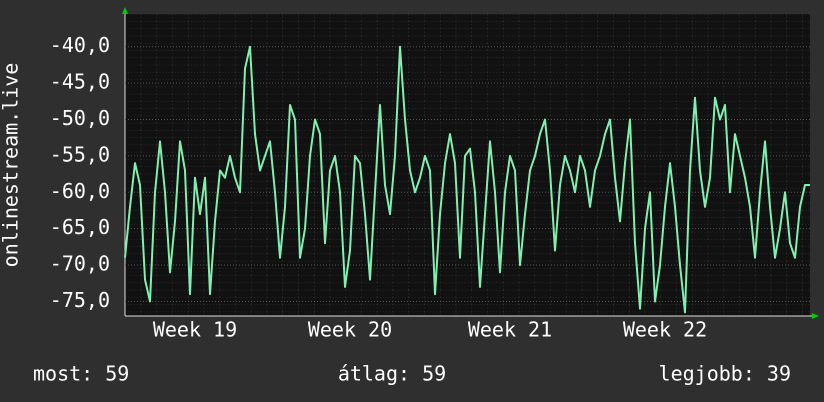 The height and width of the screenshot is (402, 824). I want to click on y-tick-label: -55,0, so click(80, 154).